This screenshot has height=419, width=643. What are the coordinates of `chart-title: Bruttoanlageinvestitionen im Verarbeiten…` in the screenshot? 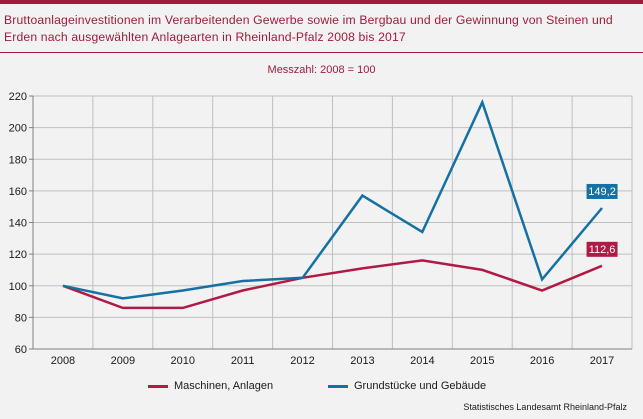 It's located at (308, 28).